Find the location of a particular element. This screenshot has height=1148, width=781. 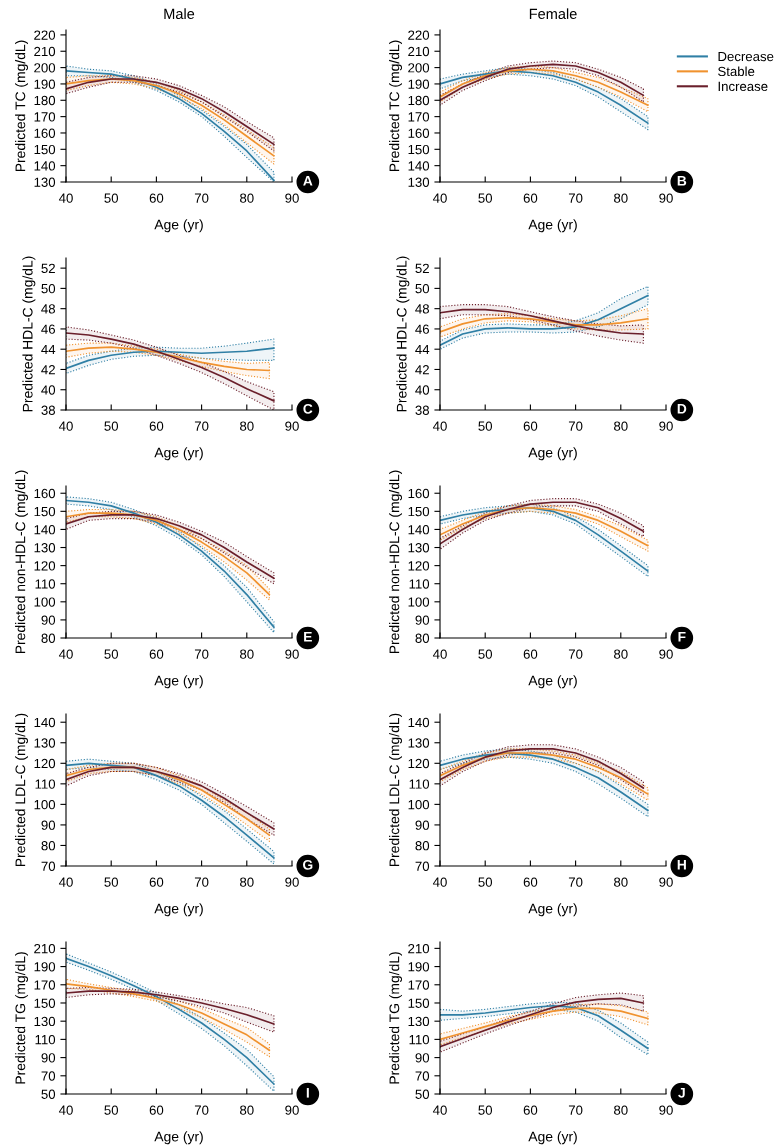

legend-label: Stable is located at coordinates (736, 71).